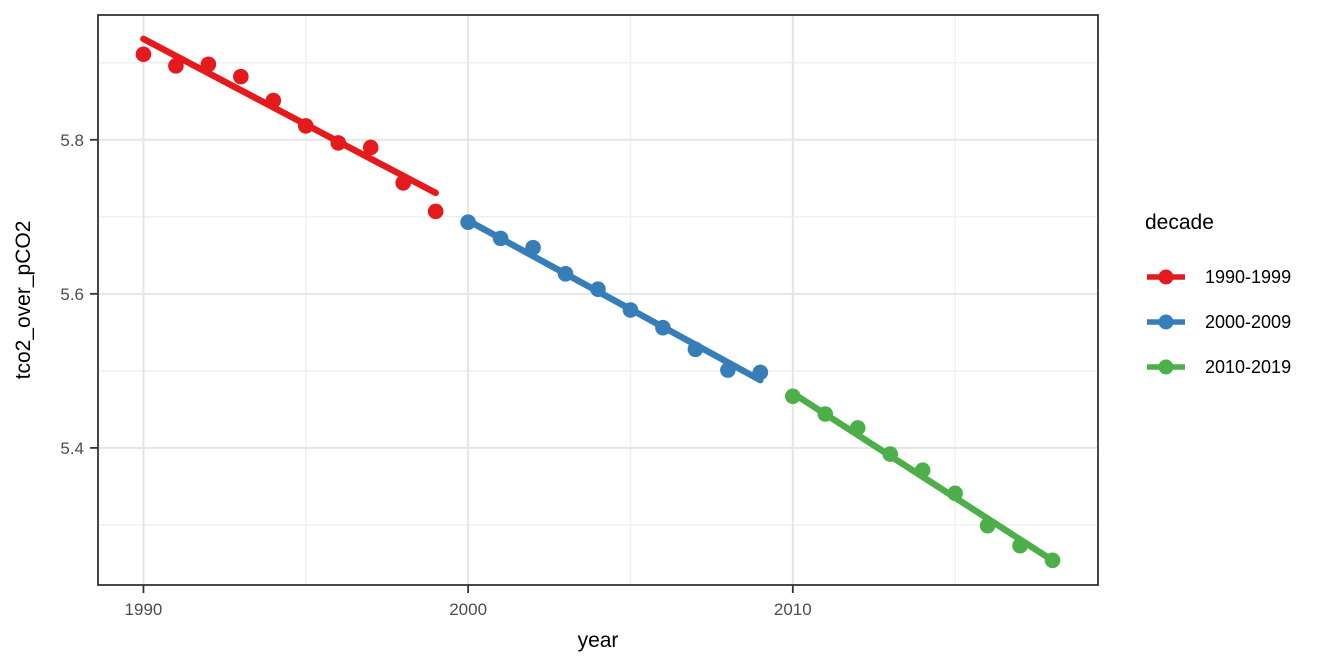 This screenshot has width=1344, height=672. What do you see at coordinates (468, 609) in the screenshot?
I see `x-tick-label: 2000` at bounding box center [468, 609].